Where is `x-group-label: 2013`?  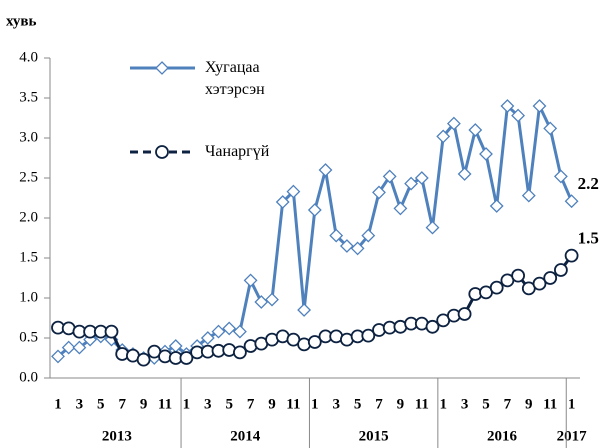 x-group-label: 2013 is located at coordinates (117, 436).